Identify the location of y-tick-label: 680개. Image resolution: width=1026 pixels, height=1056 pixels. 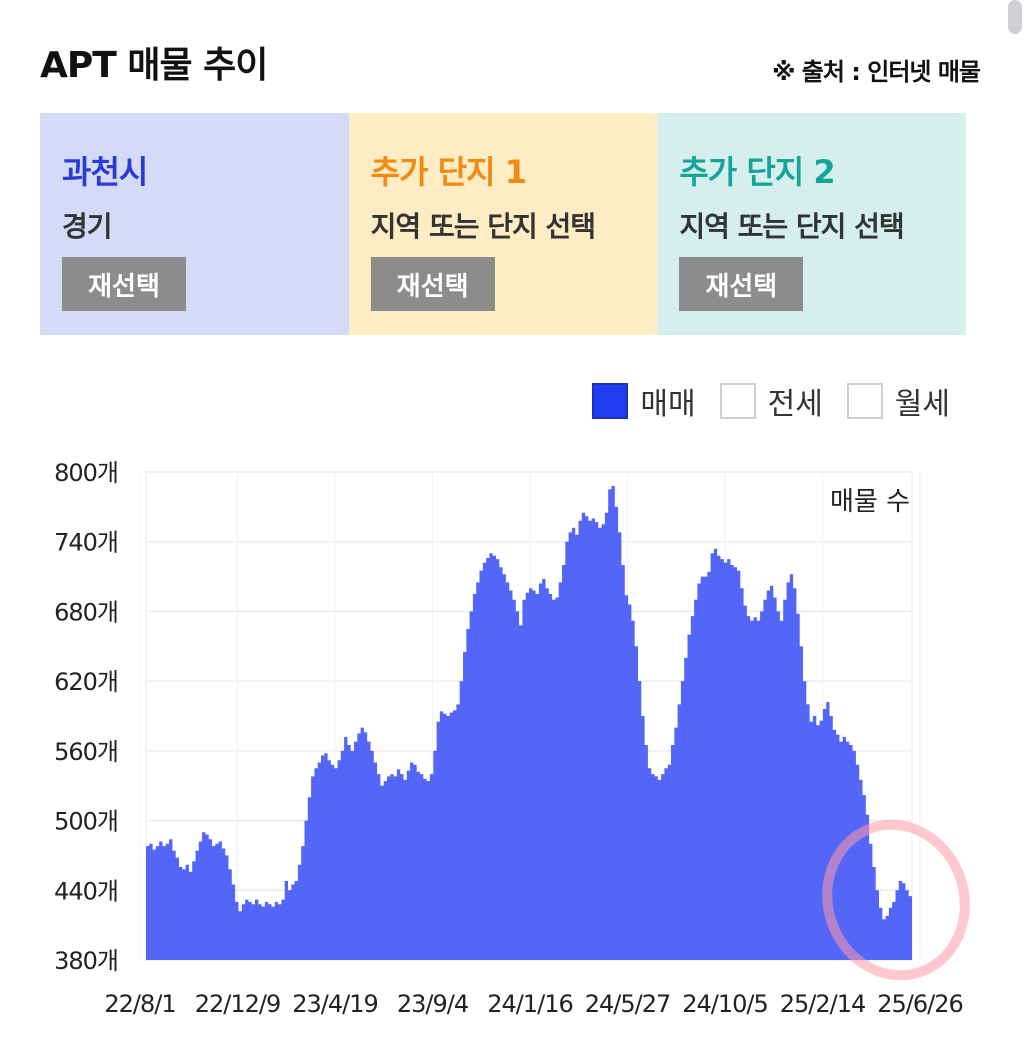
(86, 612).